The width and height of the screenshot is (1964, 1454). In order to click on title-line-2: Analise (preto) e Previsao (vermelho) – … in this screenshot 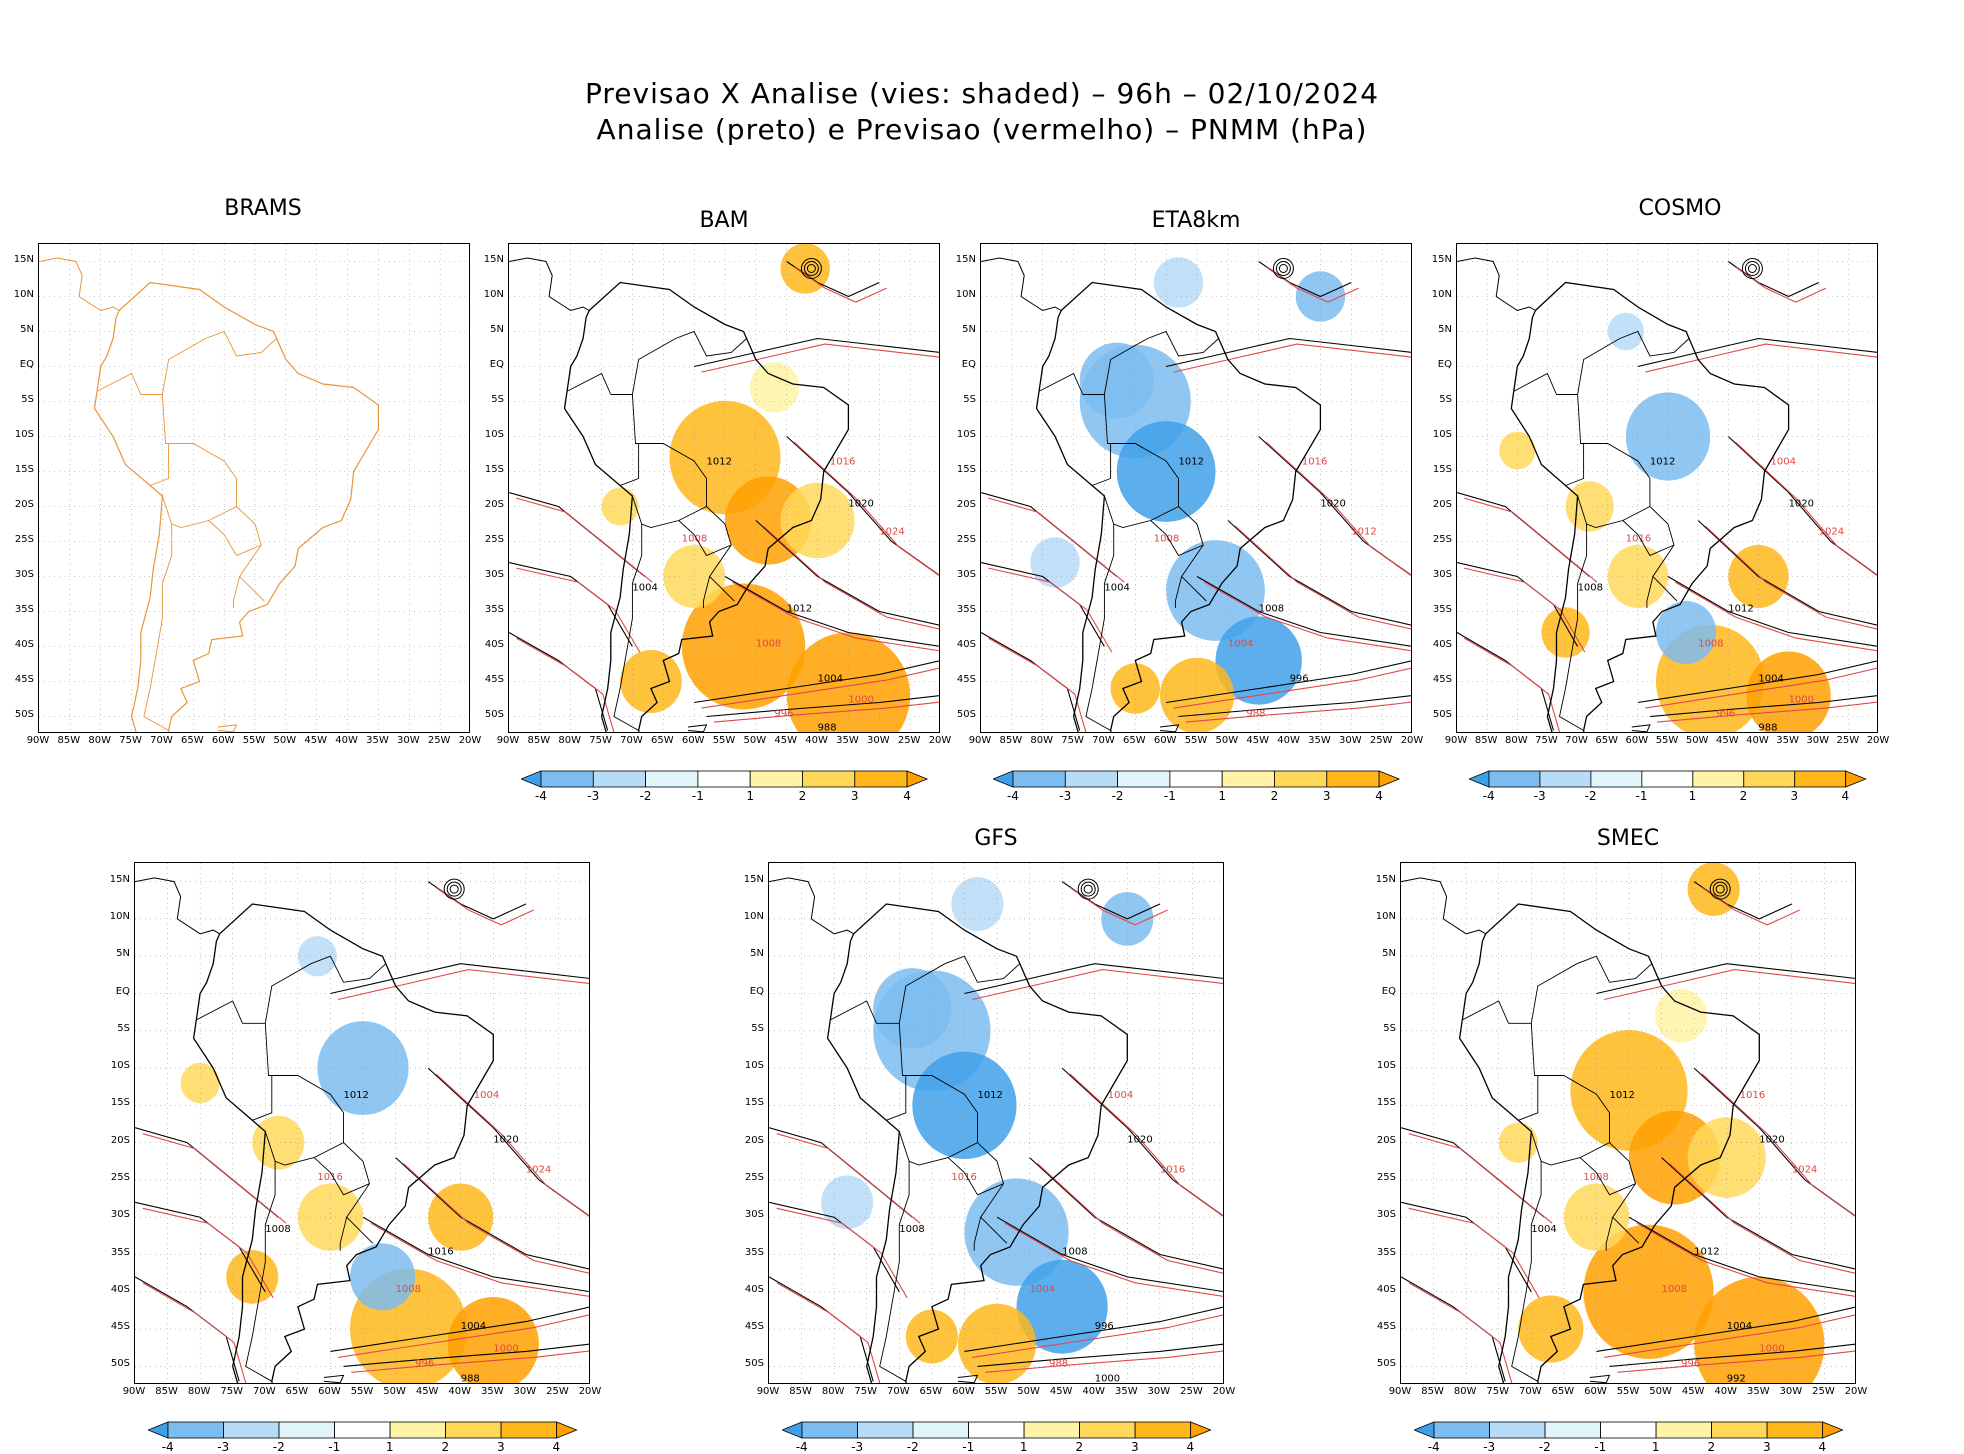, I will do `click(982, 129)`.